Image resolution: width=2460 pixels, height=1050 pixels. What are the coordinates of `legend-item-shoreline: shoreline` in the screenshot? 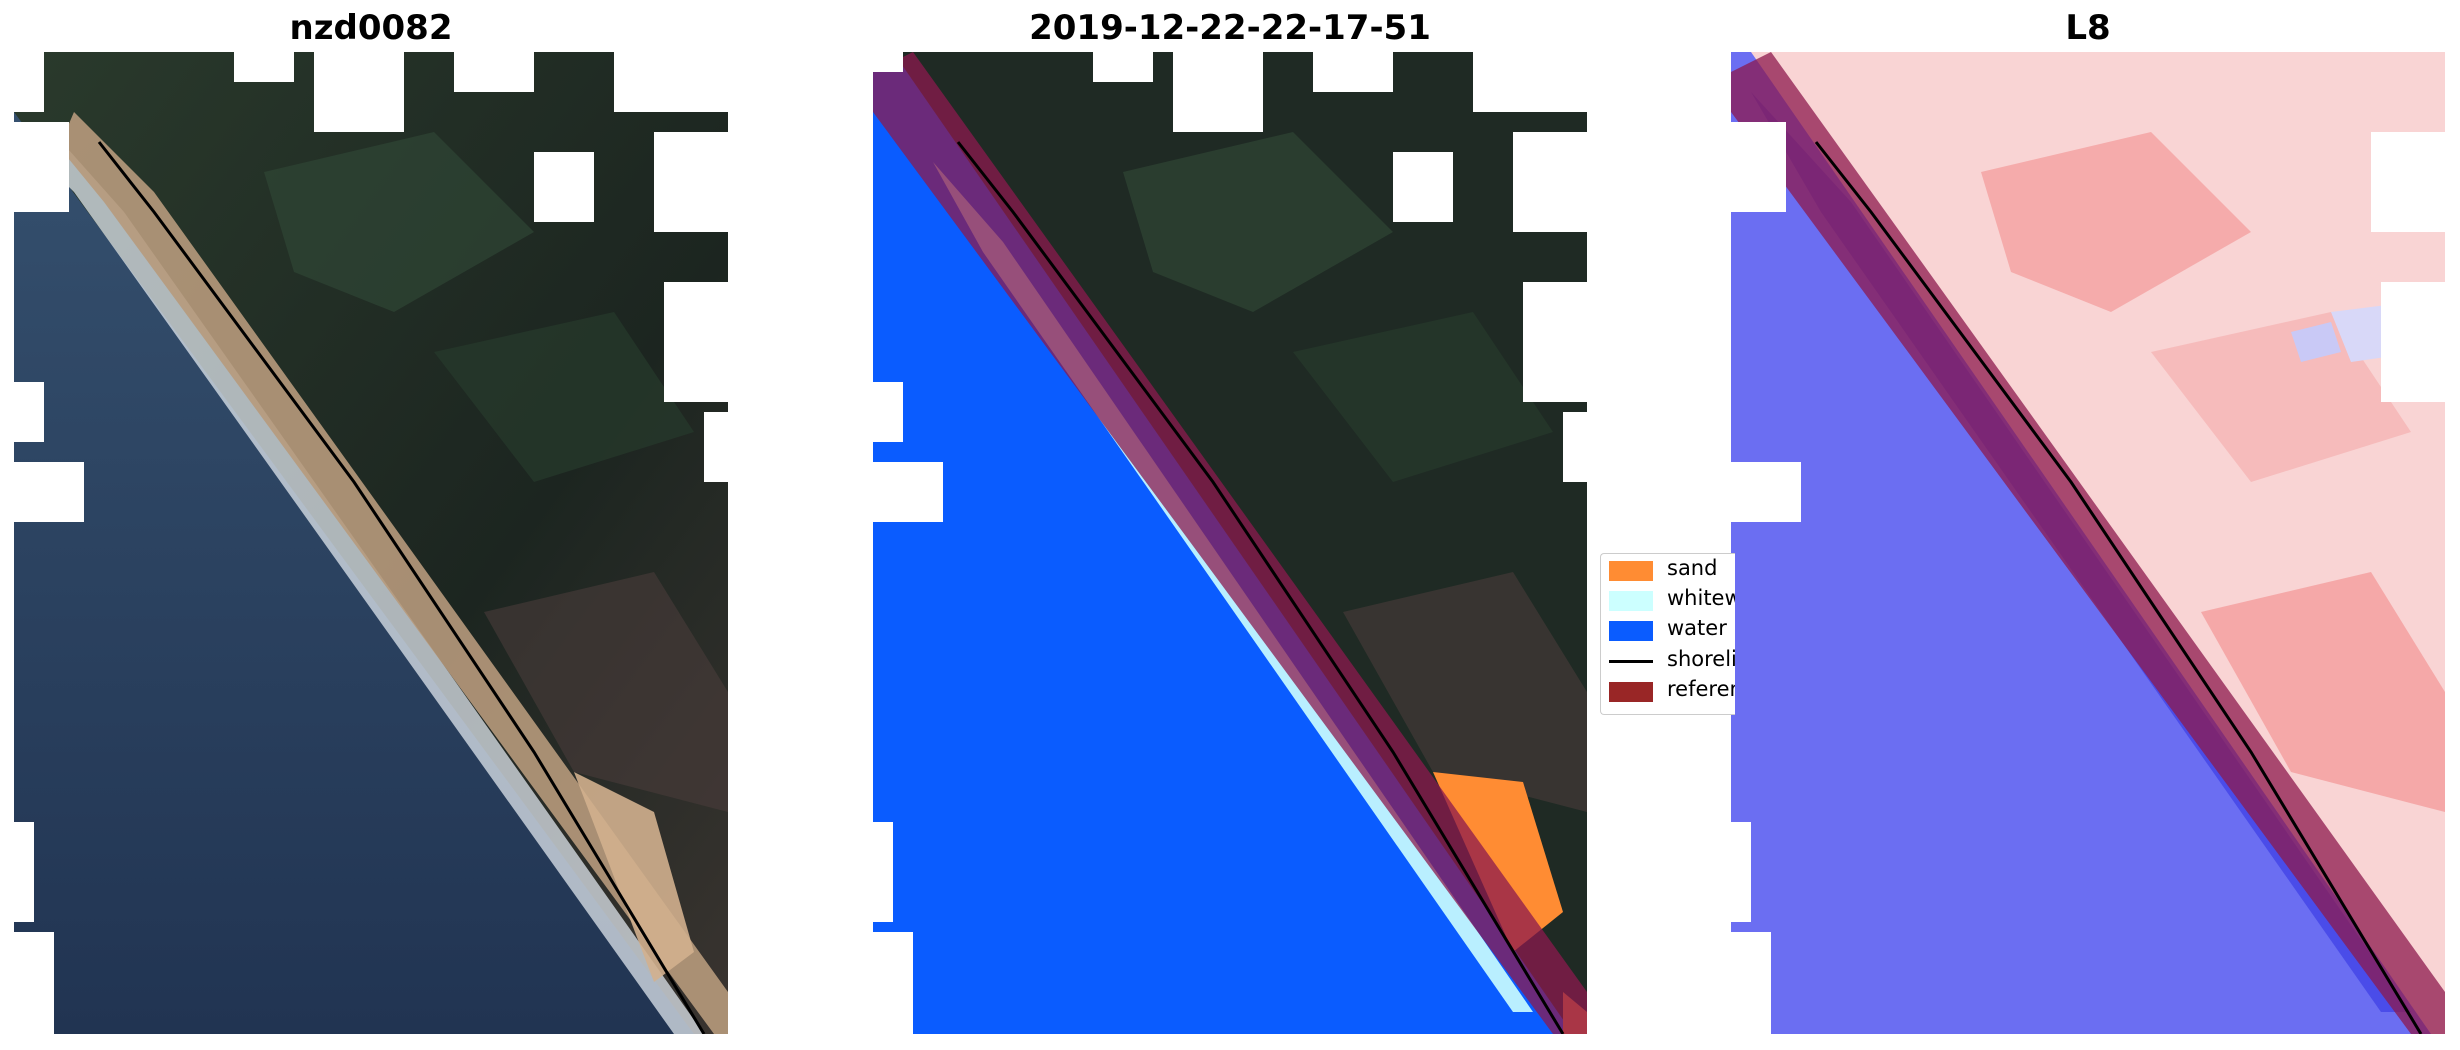 It's located at (1668, 660).